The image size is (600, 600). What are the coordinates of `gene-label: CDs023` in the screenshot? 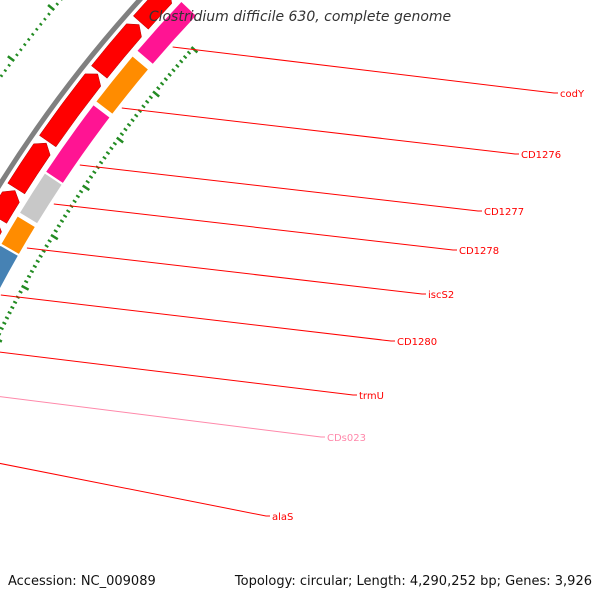 It's located at (346, 438).